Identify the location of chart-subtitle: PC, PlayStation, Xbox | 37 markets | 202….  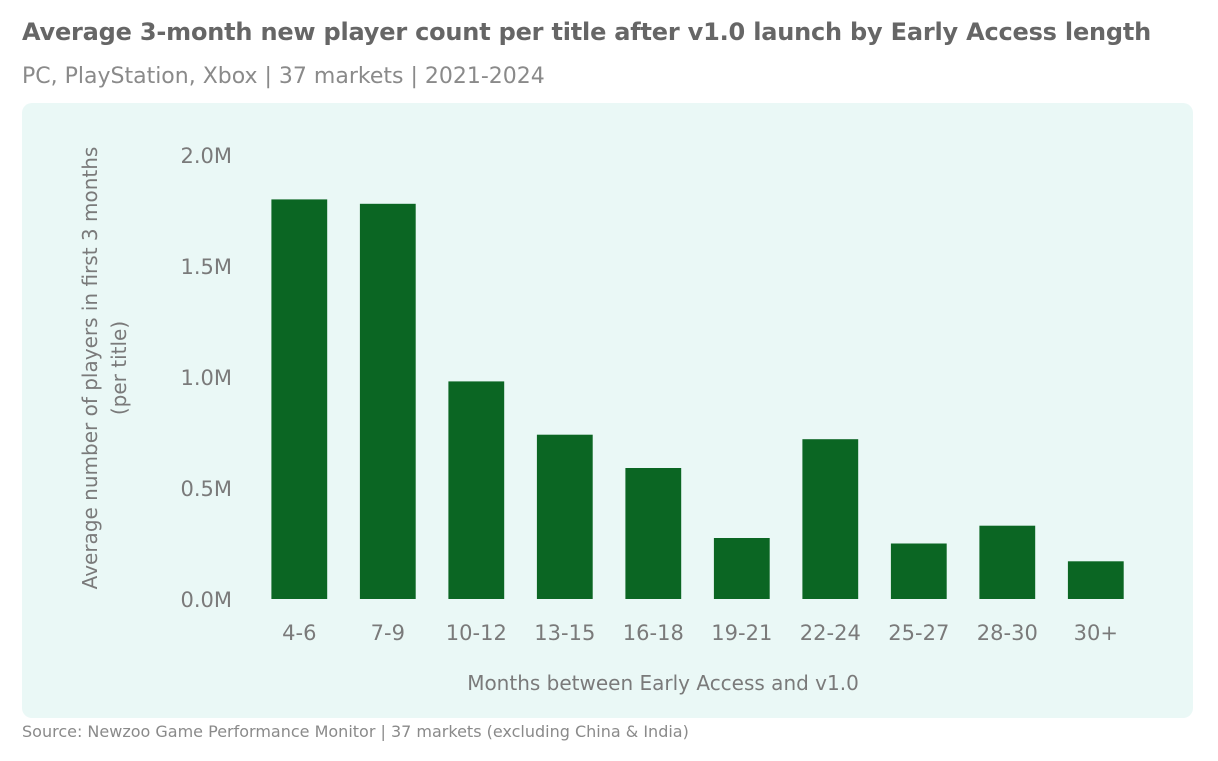
(283, 76).